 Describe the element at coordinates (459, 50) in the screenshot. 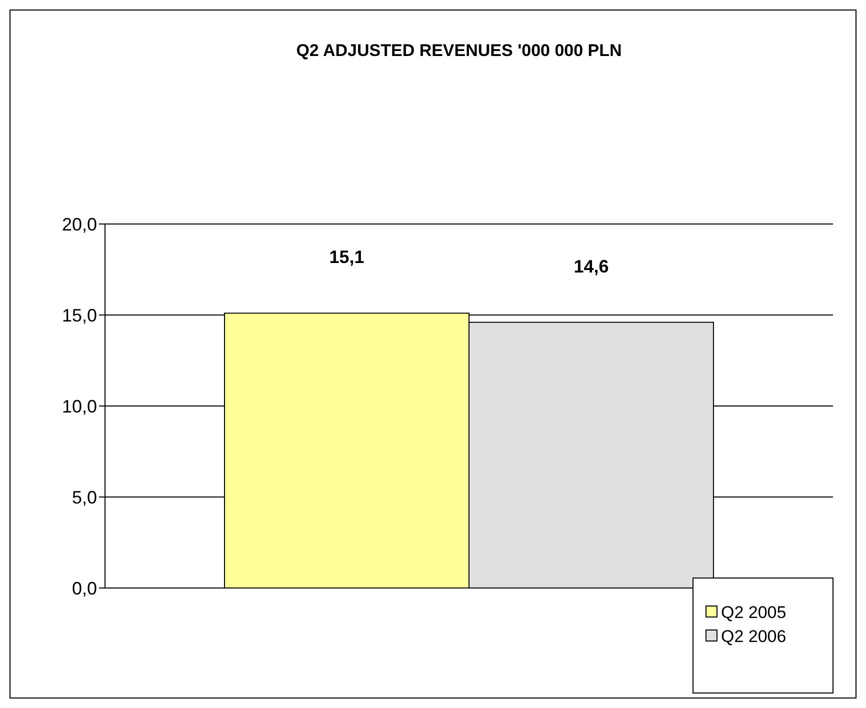

I see `chart-title: Q2 ADJUSTED REVENUES '000 000 PLN` at that location.